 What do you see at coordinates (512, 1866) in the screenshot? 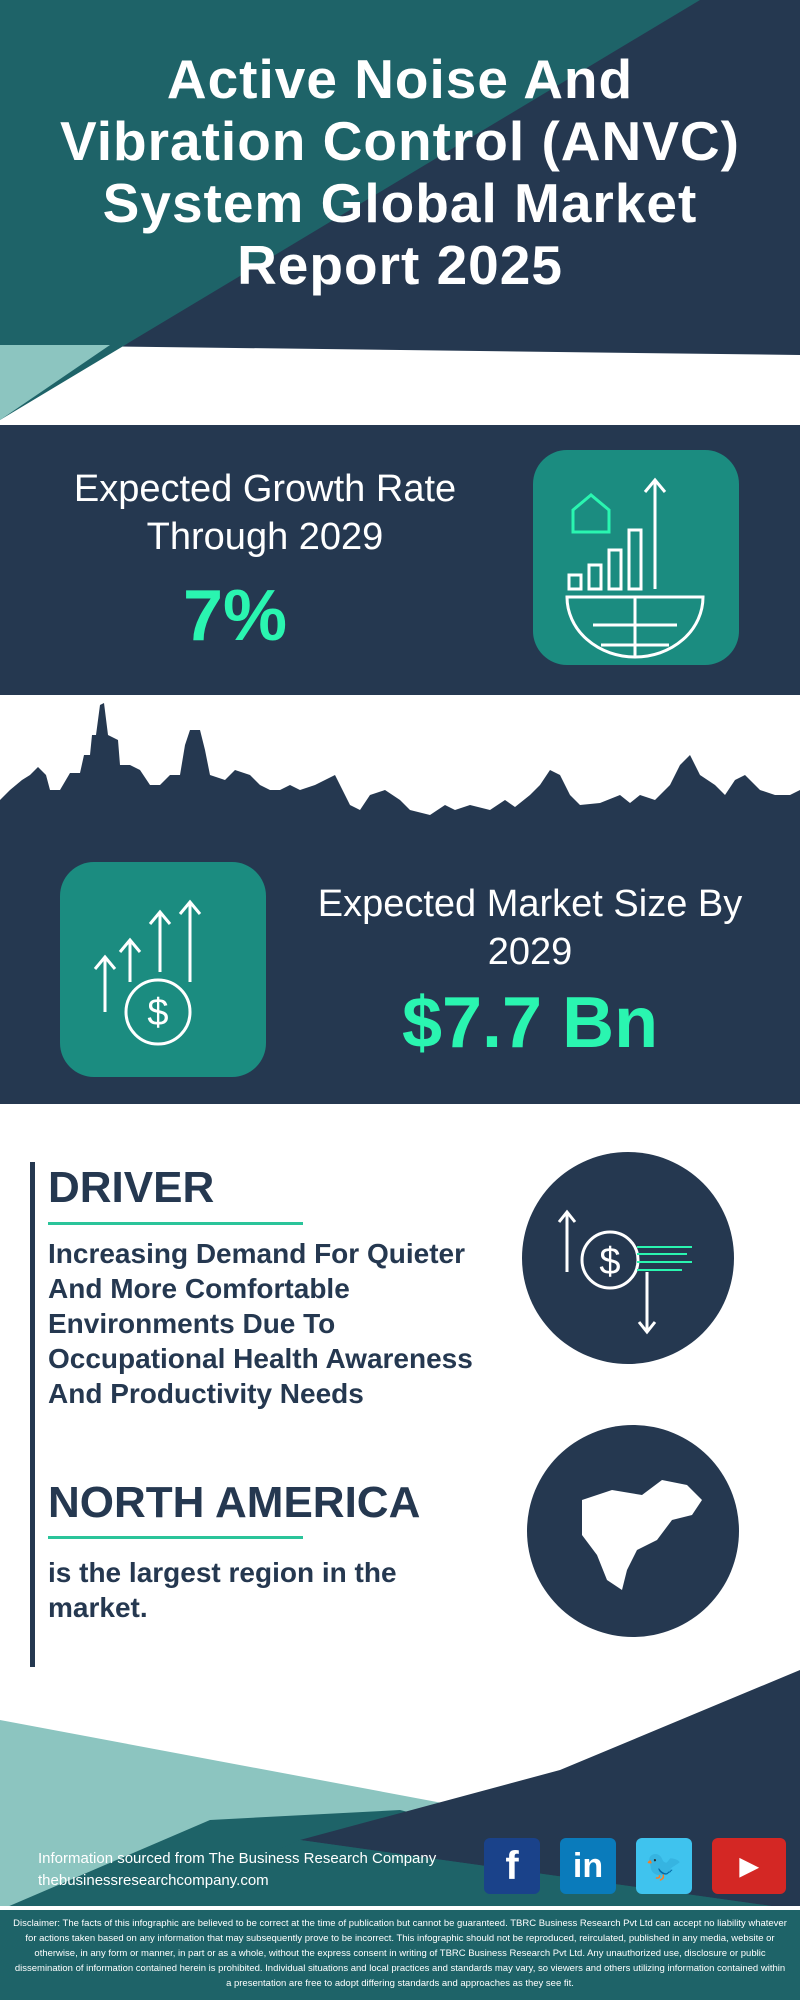
I see `facebook-icon: f` at bounding box center [512, 1866].